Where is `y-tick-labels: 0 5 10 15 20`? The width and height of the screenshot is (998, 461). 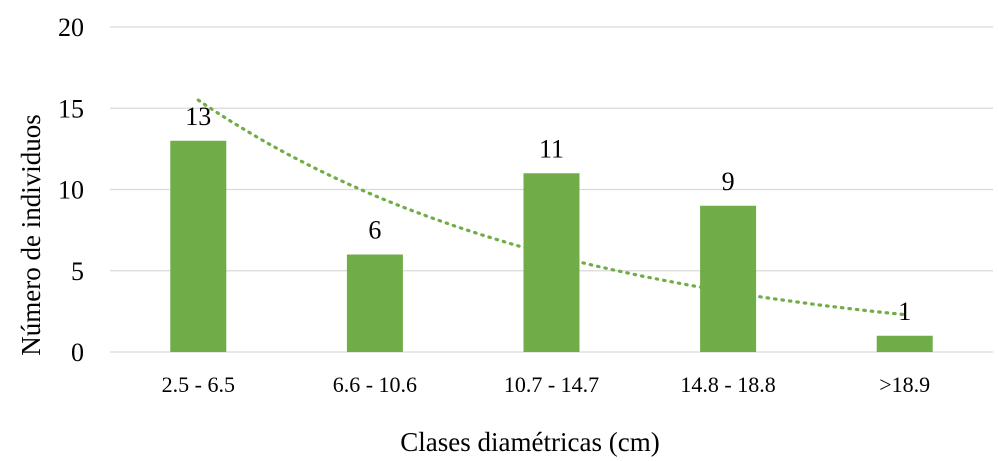 y-tick-labels: 0 5 10 15 20 is located at coordinates (71, 190).